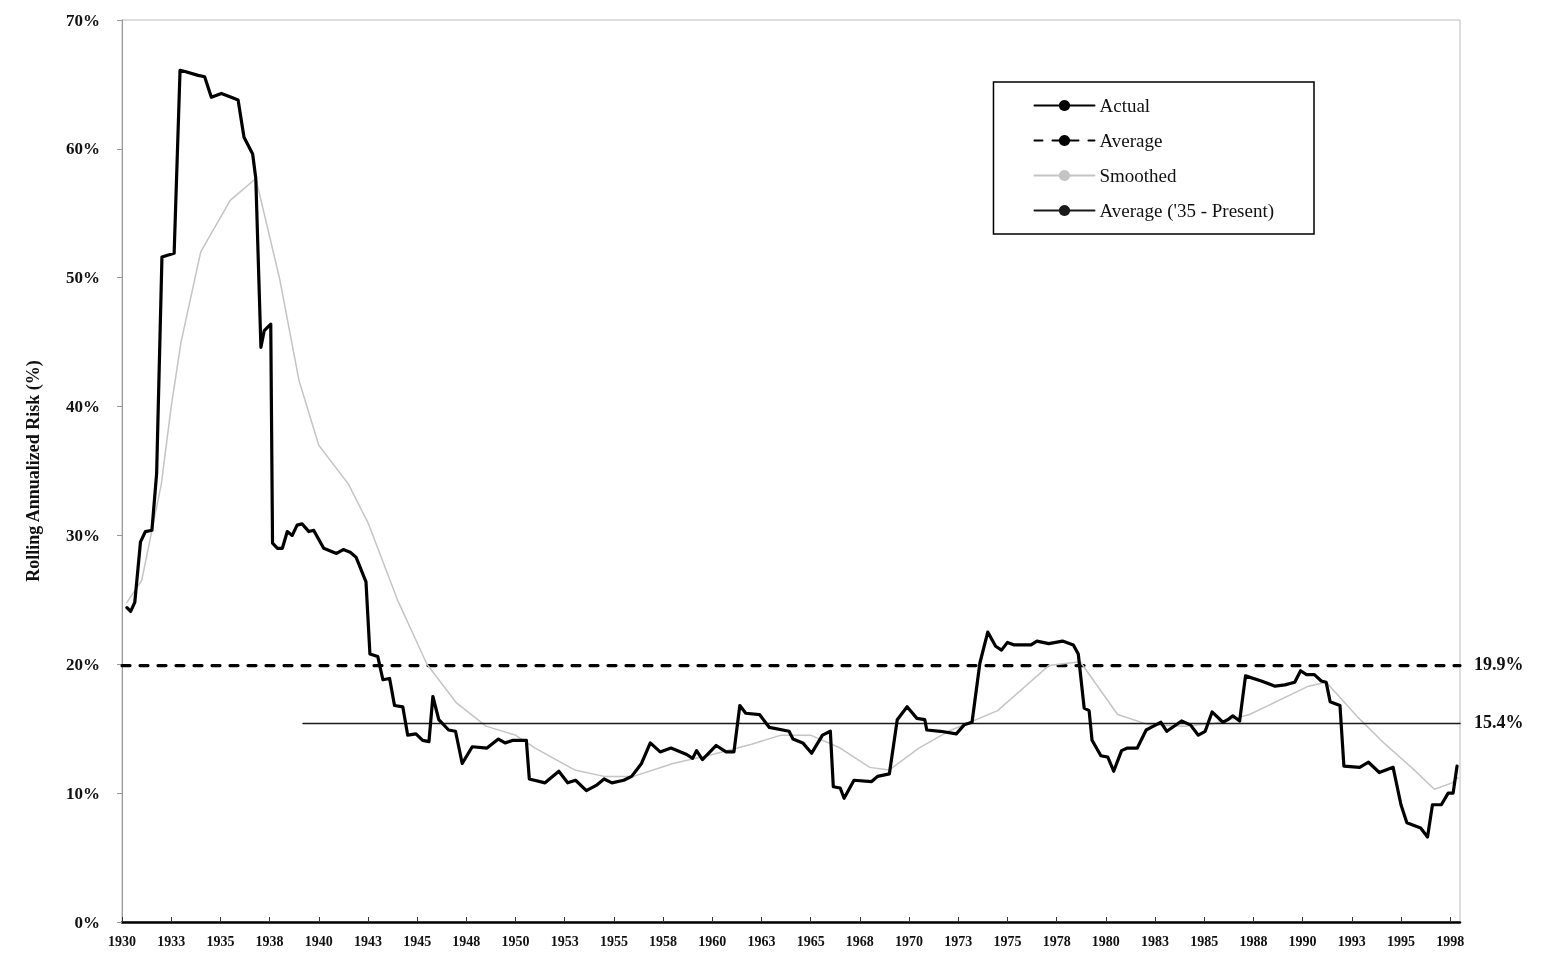 This screenshot has width=1544, height=960. I want to click on x-tick-label: 1940, so click(318, 941).